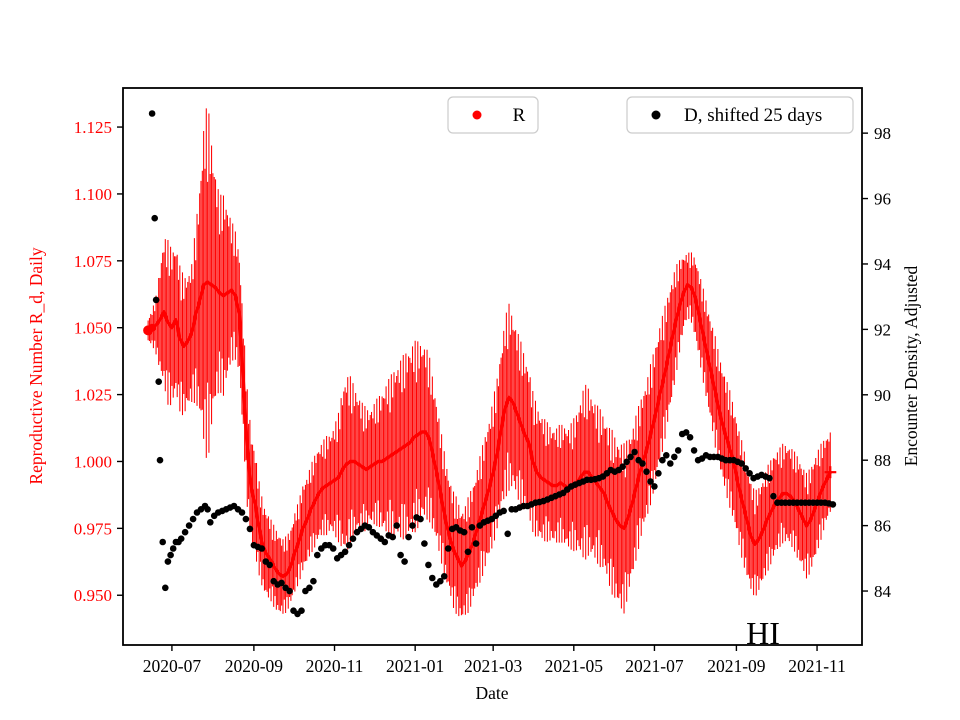 Image resolution: width=960 pixels, height=720 pixels. What do you see at coordinates (882, 395) in the screenshot?
I see `right-tick-label: 90` at bounding box center [882, 395].